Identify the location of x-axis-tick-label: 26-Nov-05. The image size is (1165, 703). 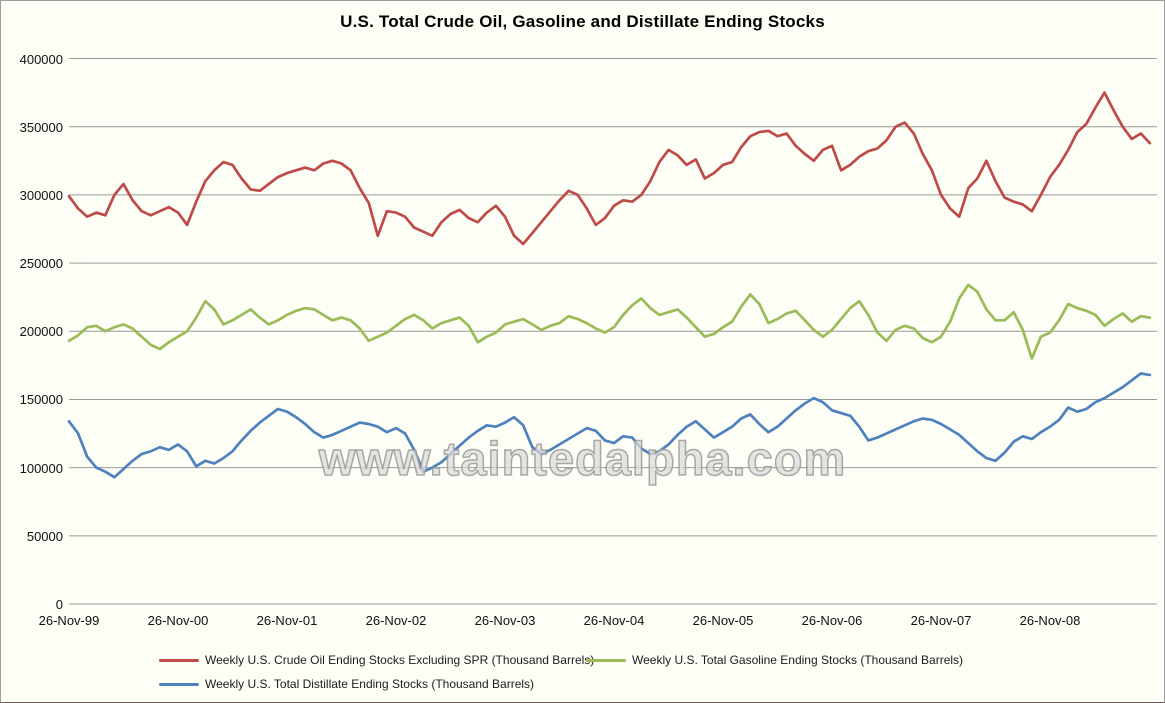
(723, 620).